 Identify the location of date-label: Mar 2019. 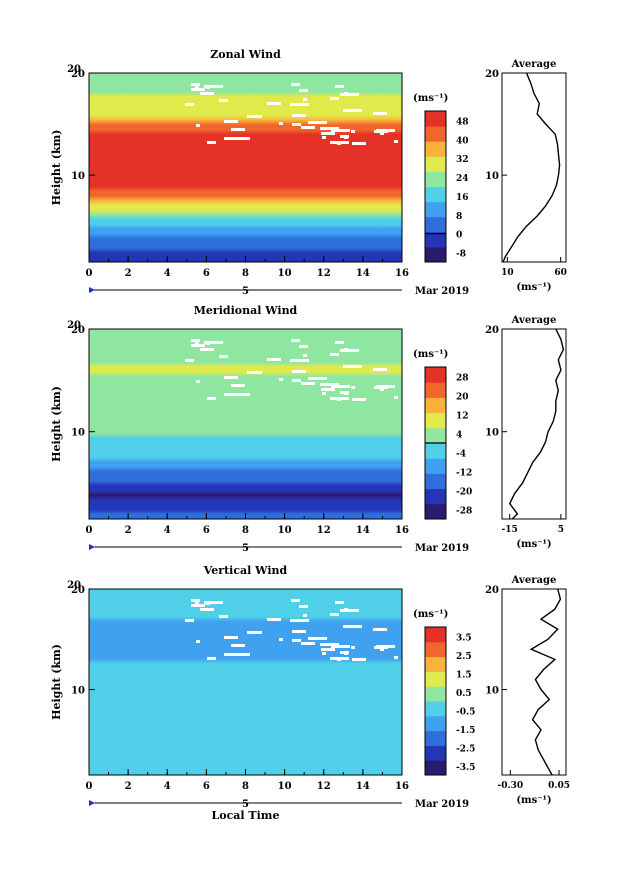
(442, 548).